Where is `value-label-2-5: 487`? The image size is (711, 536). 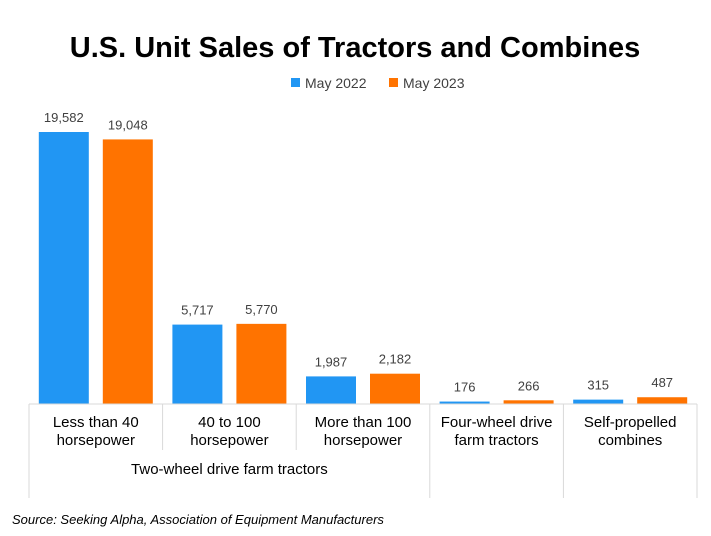 value-label-2-5: 487 is located at coordinates (662, 382).